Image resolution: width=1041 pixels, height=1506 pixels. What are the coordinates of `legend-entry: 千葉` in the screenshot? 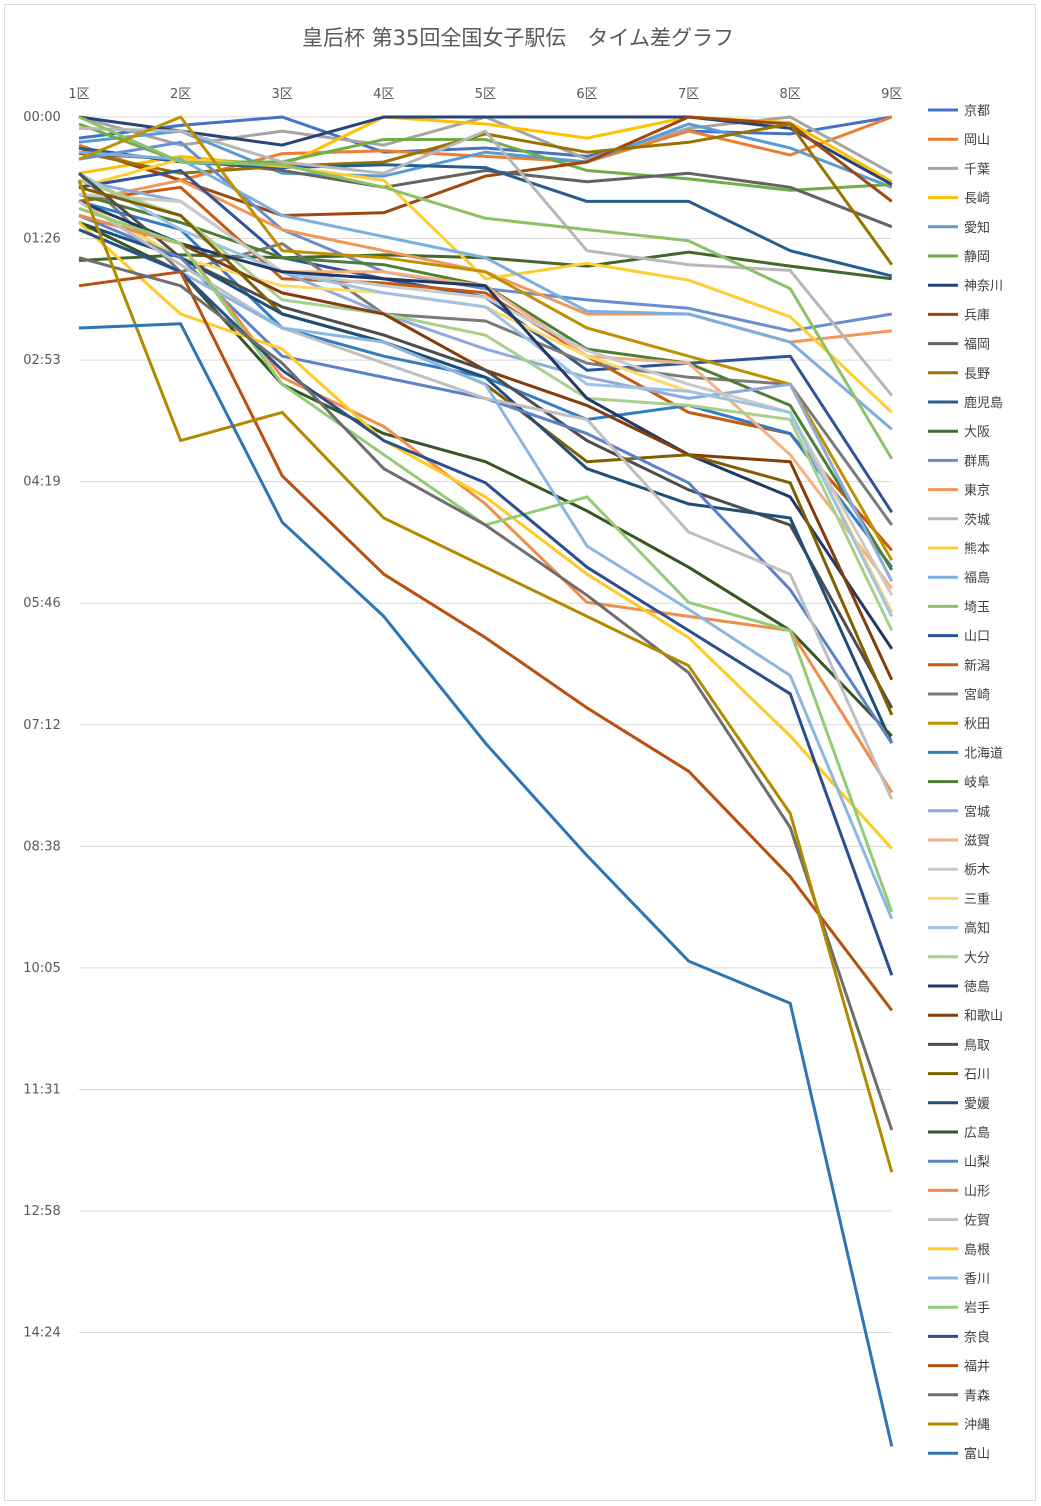 It's located at (959, 169).